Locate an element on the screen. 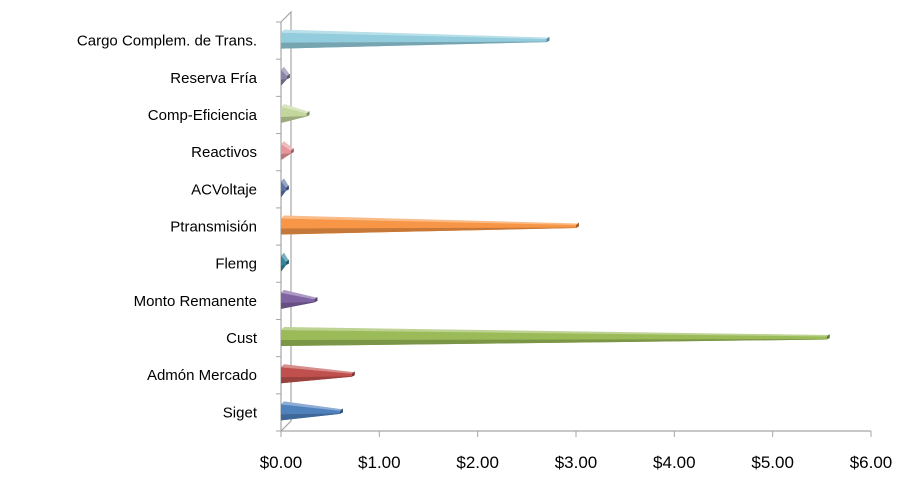 This screenshot has height=478, width=903. y-category-label: Cargo Complem. de Trans. is located at coordinates (167, 41).